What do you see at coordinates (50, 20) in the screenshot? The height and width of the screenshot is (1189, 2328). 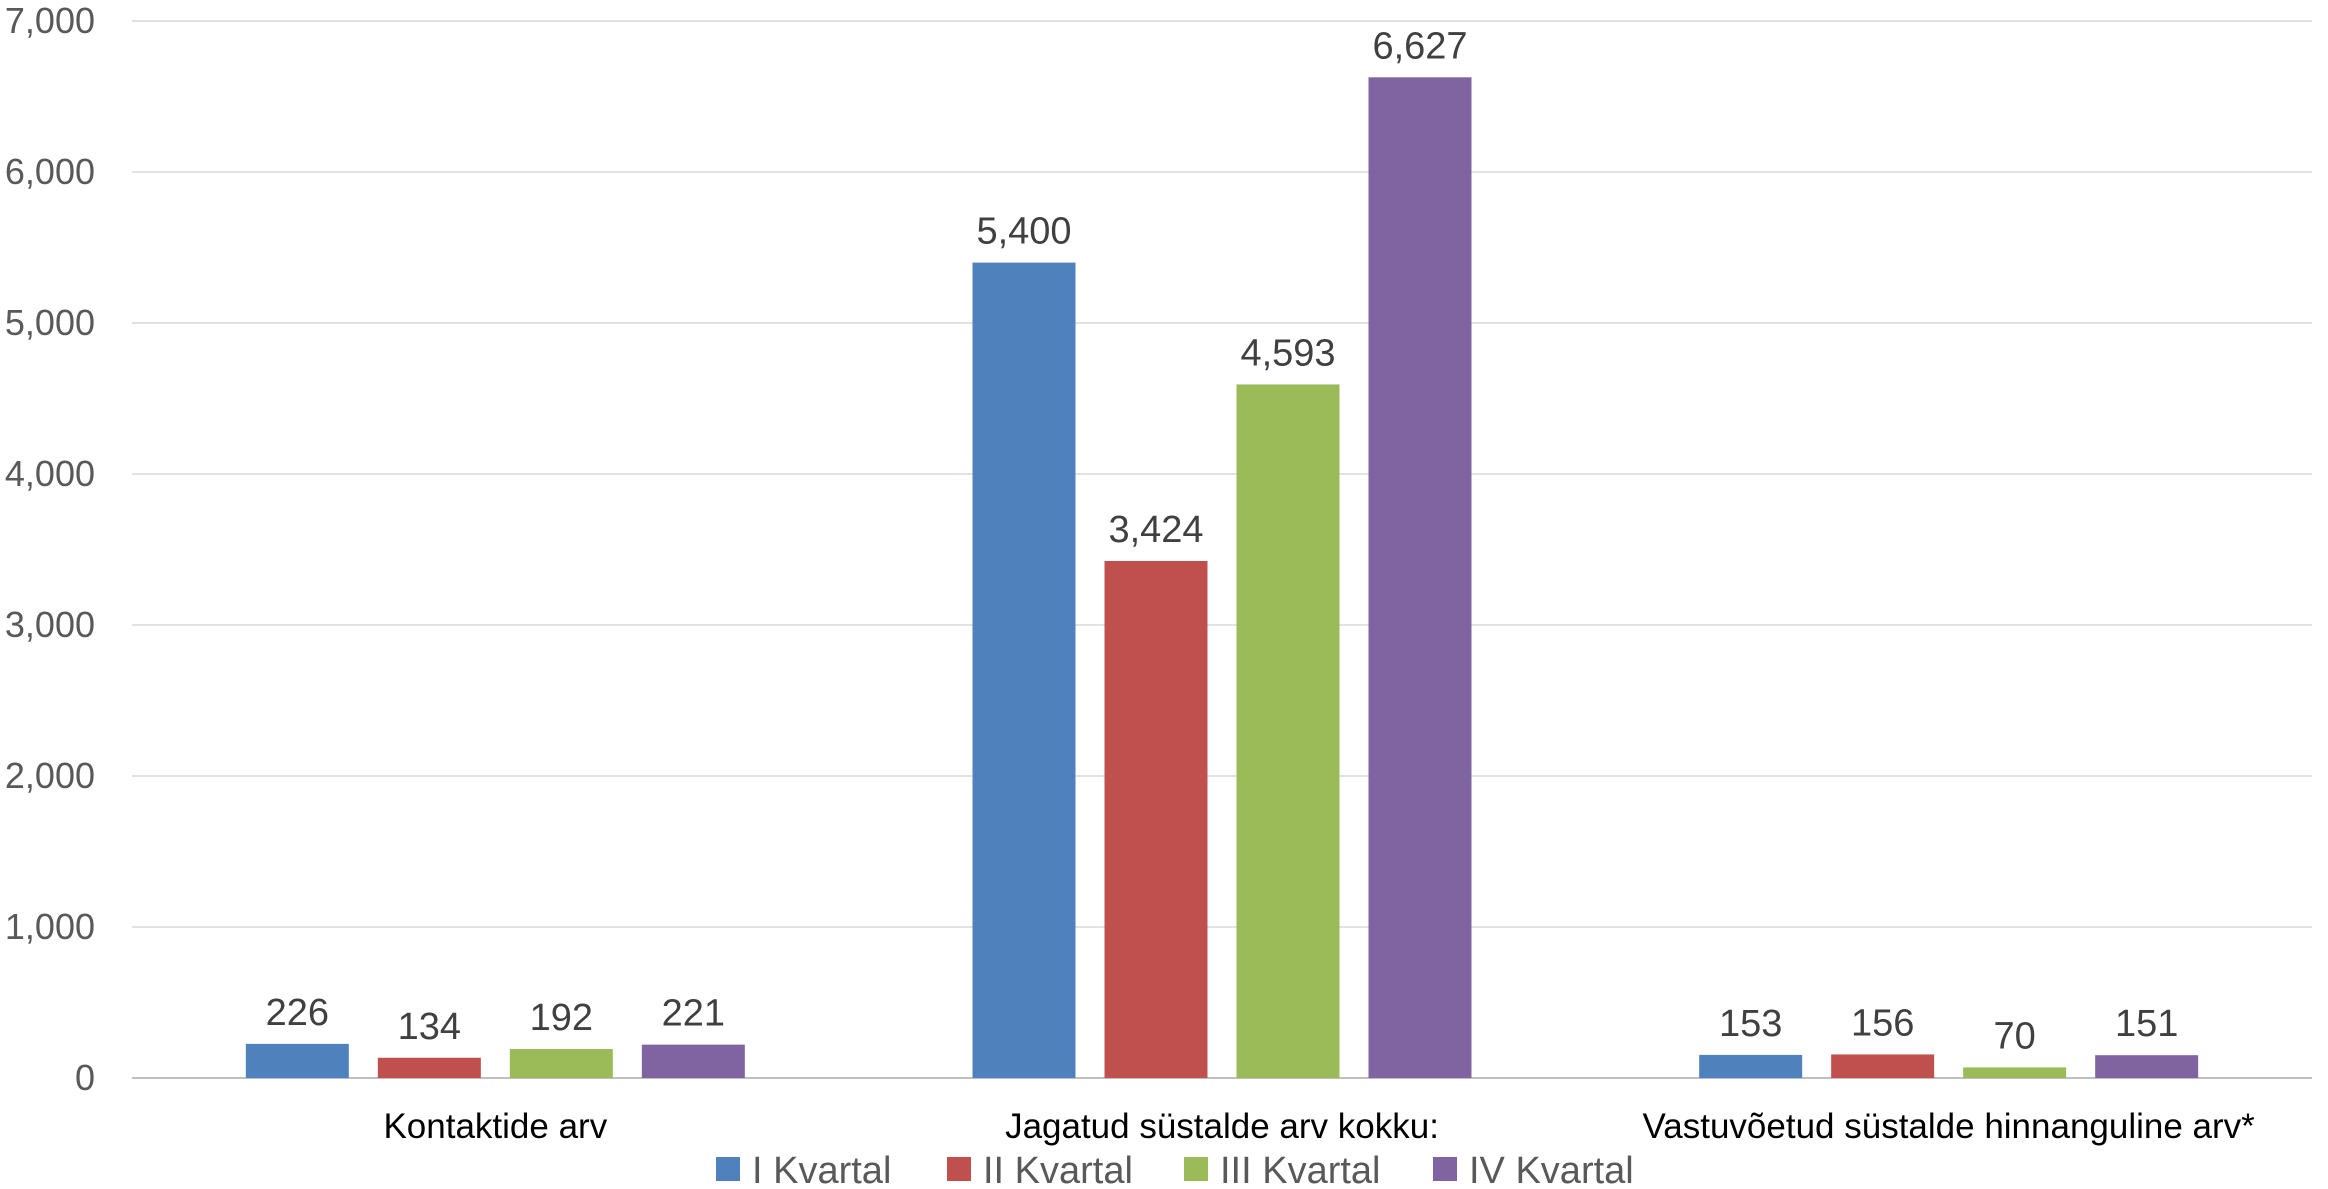 I see `y-tick-label: 7,000` at bounding box center [50, 20].